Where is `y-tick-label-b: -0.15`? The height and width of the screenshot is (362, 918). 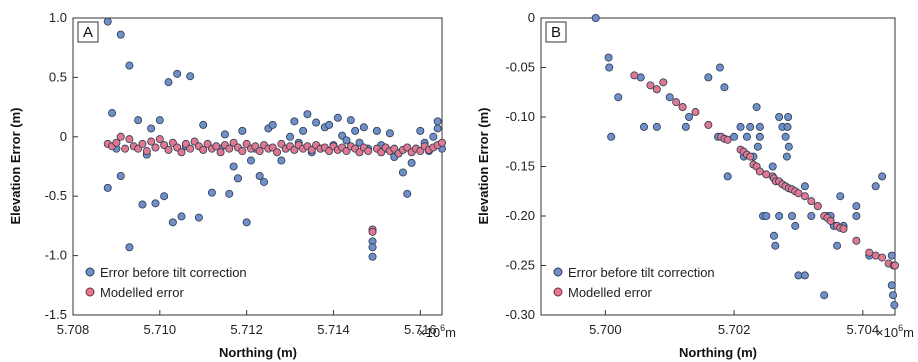
y-tick-label-b: -0.15 is located at coordinates (520, 166).